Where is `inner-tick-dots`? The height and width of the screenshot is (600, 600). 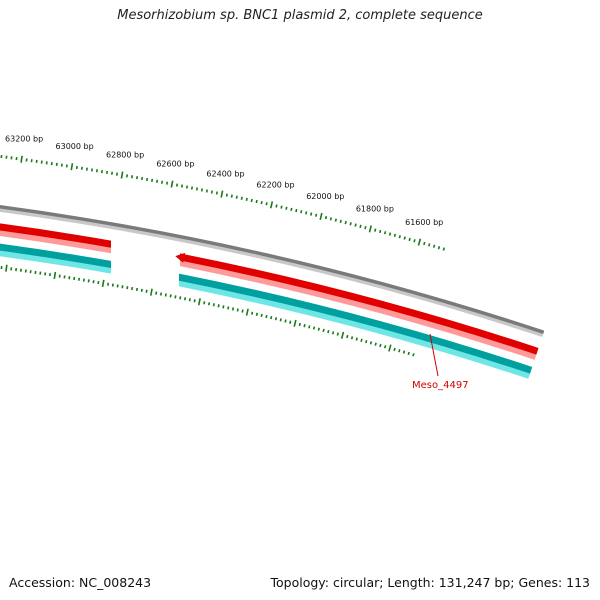
inner-tick-dots is located at coordinates (207, 310).